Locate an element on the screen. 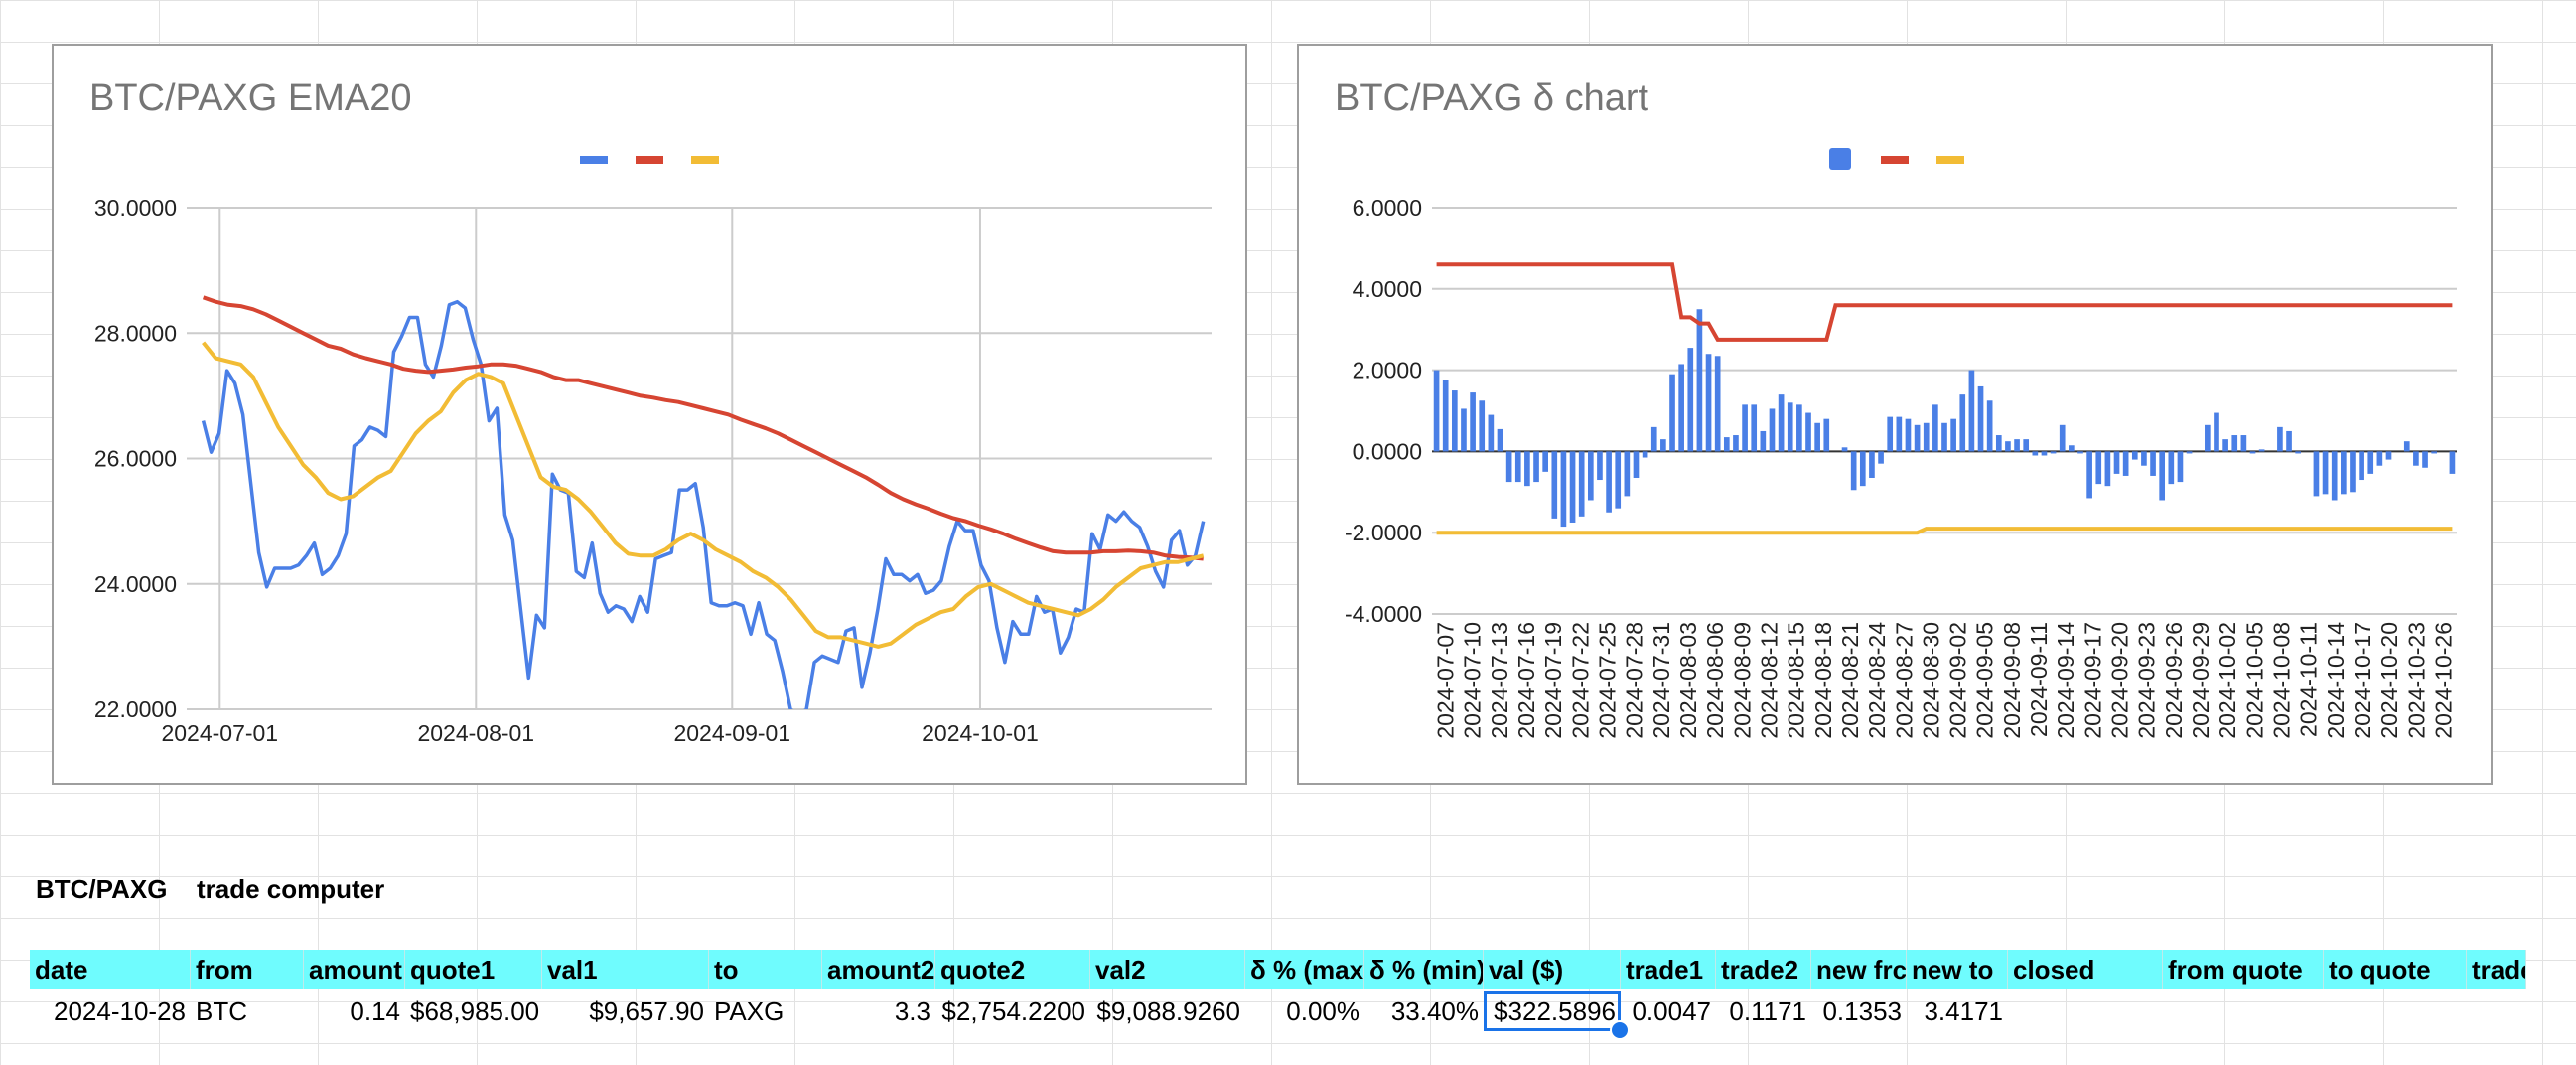 The width and height of the screenshot is (2576, 1065). header-cell-closed: closed is located at coordinates (2085, 969).